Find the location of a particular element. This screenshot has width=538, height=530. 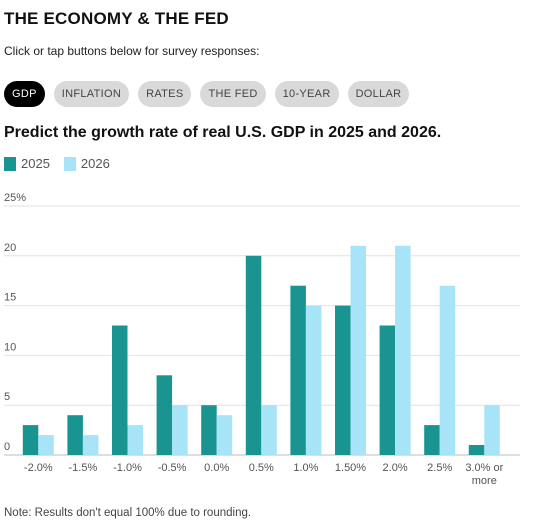

legend-item-2026: 2026 is located at coordinates (86, 163).